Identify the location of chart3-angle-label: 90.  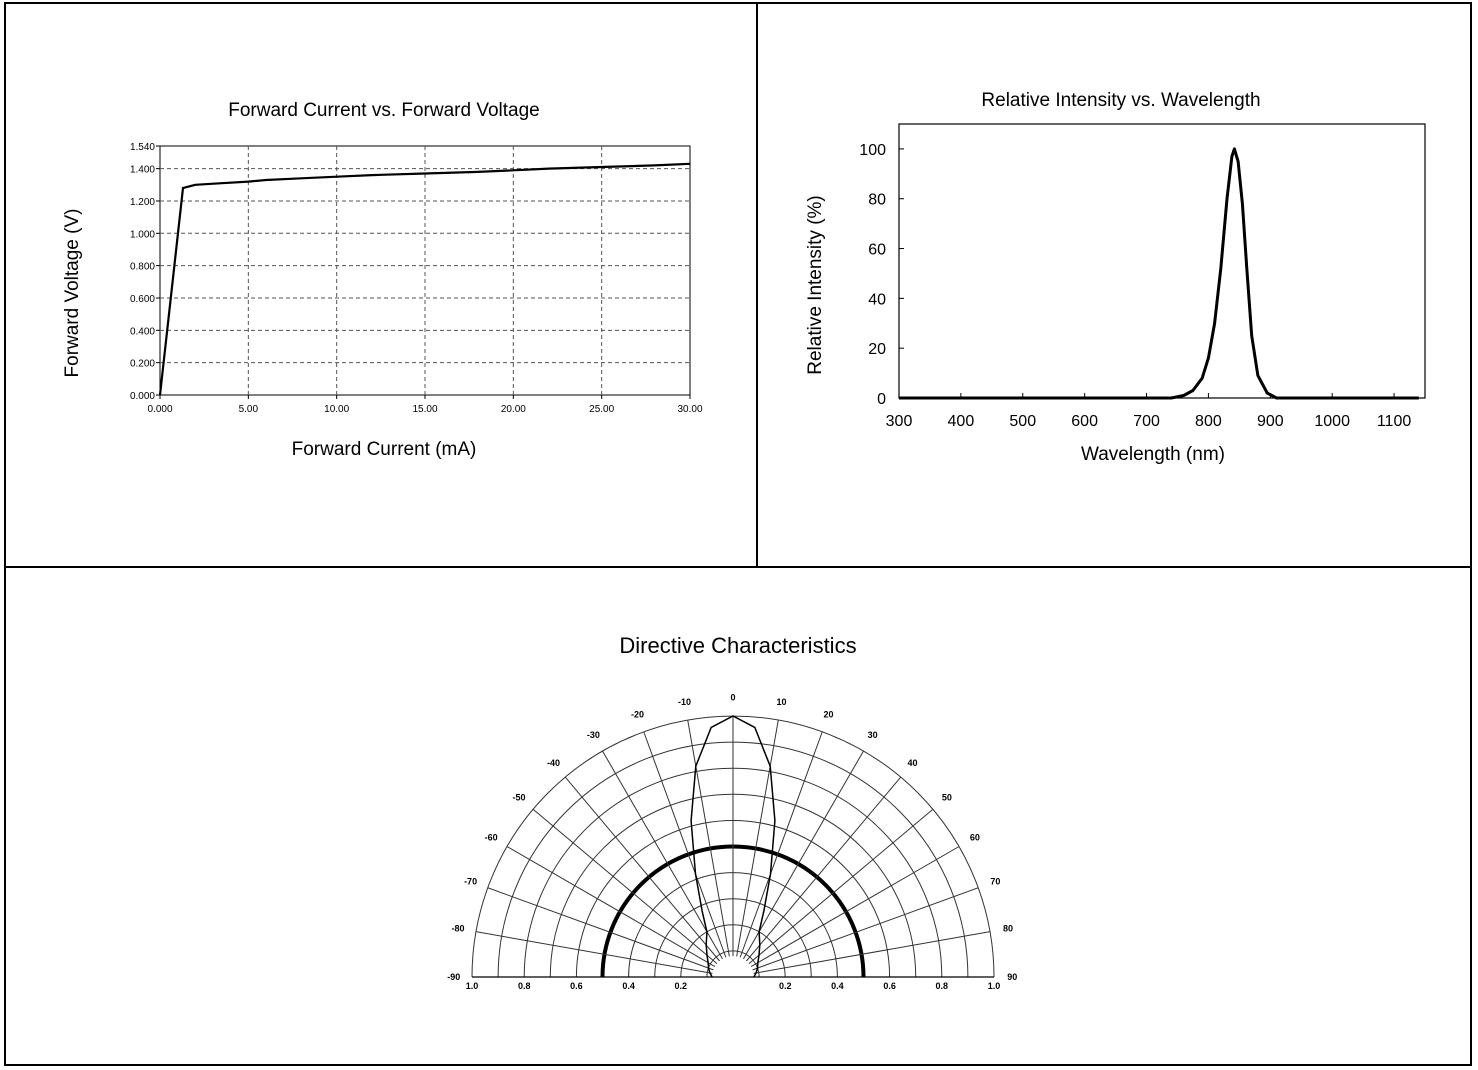
(1012, 977).